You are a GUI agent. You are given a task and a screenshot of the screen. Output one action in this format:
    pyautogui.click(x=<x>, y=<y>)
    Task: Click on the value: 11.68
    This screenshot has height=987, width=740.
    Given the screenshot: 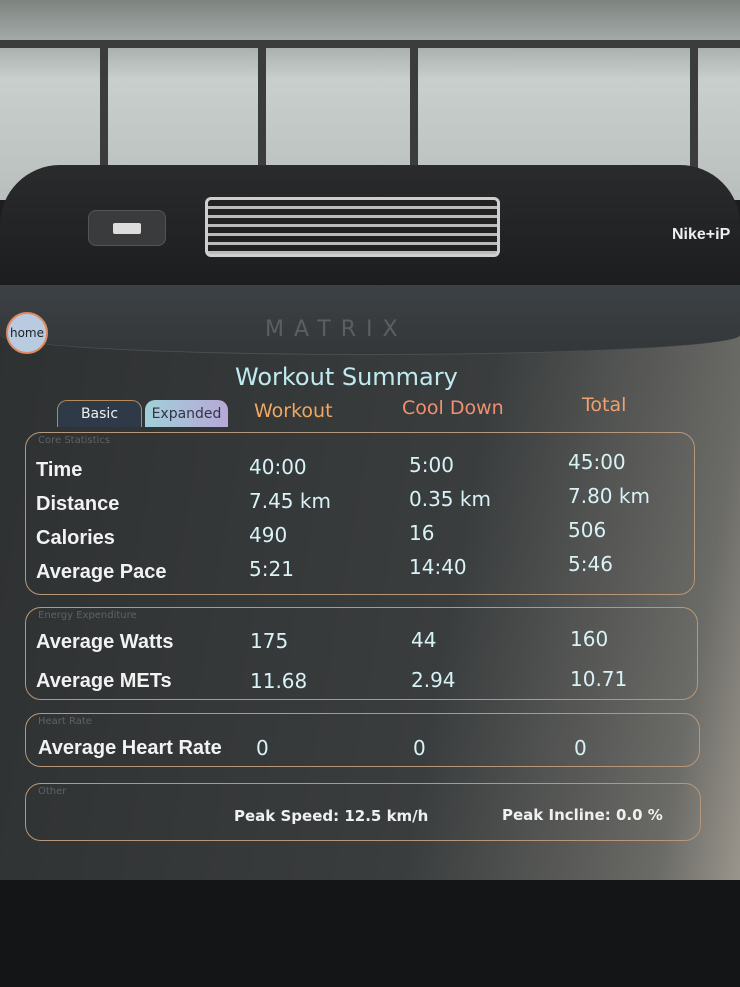 What is the action you would take?
    pyautogui.click(x=279, y=681)
    